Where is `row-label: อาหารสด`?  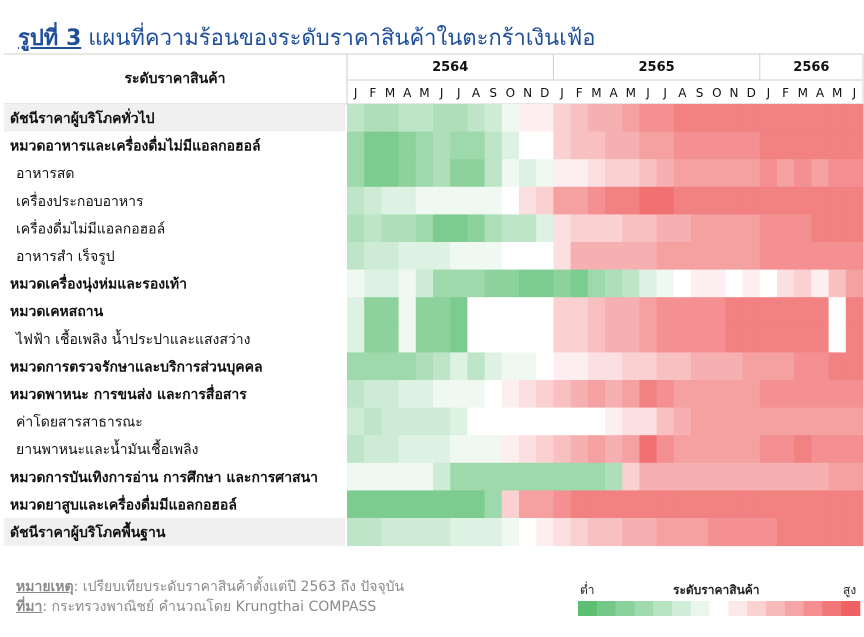 row-label: อาหารสด is located at coordinates (45, 174).